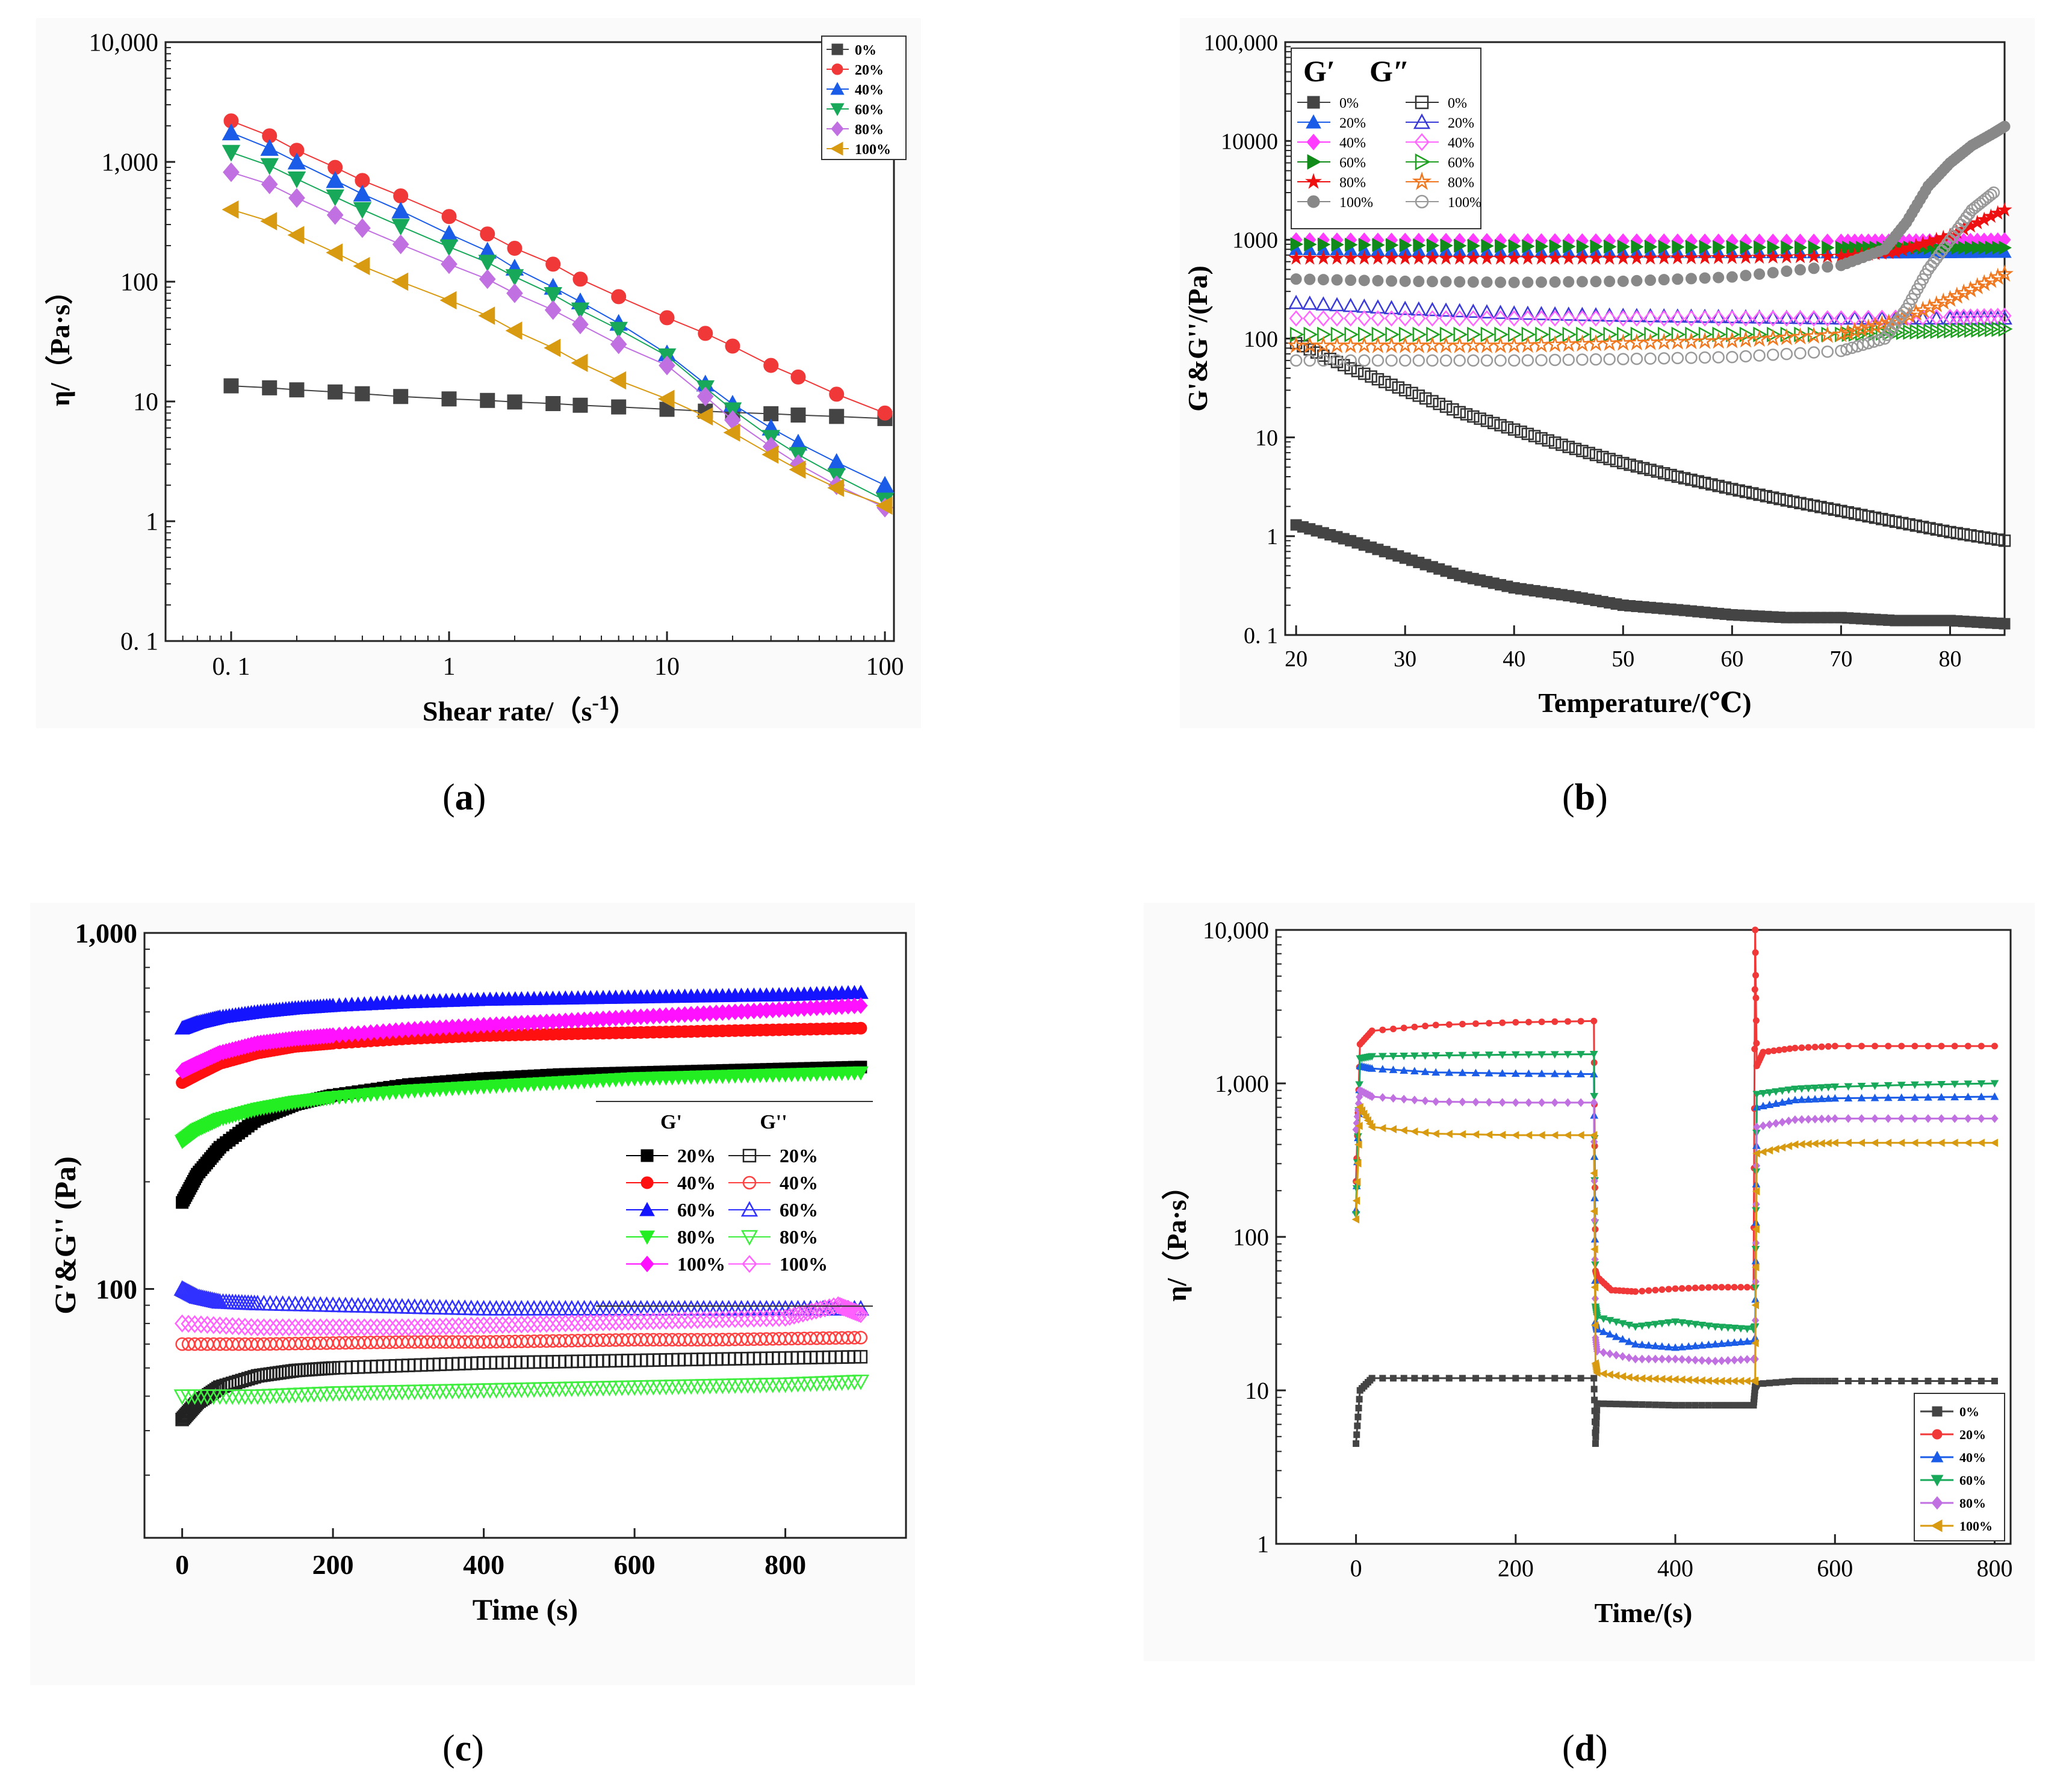 This screenshot has width=2072, height=1784. I want to click on series-g-80-, so click(521, 1389).